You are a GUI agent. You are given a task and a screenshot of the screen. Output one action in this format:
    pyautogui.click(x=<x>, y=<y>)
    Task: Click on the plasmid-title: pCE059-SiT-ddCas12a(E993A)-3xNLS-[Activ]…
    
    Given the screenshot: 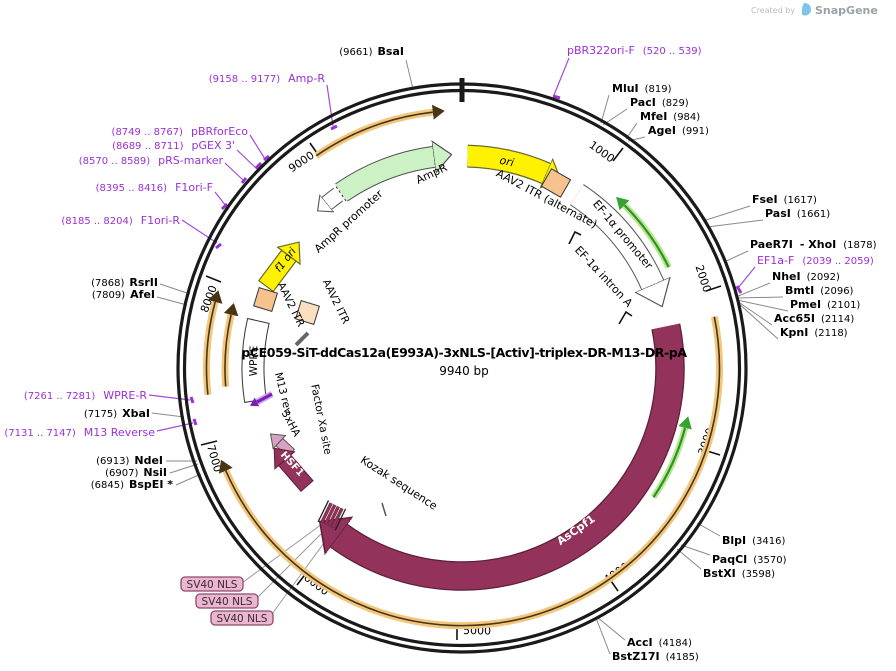 What is the action you would take?
    pyautogui.click(x=464, y=352)
    